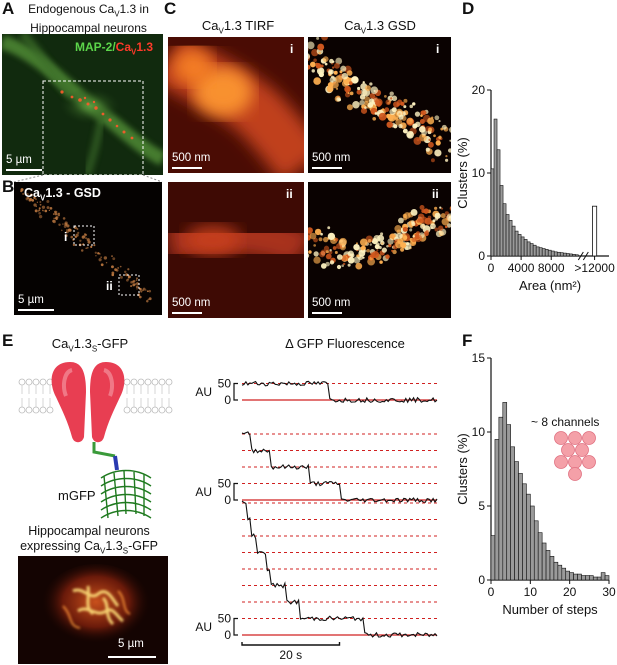 This screenshot has height=665, width=617. I want to click on gfp-barrel-icon, so click(126, 494).